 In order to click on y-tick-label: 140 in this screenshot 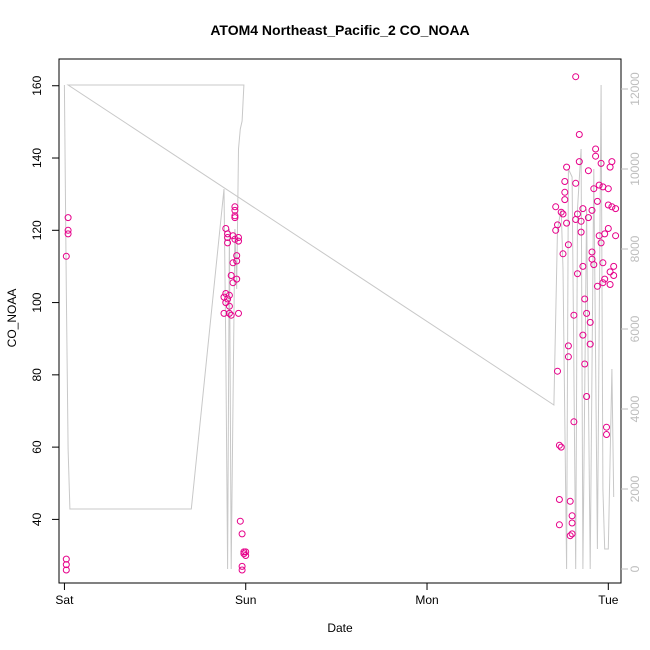, I will do `click(37, 158)`.